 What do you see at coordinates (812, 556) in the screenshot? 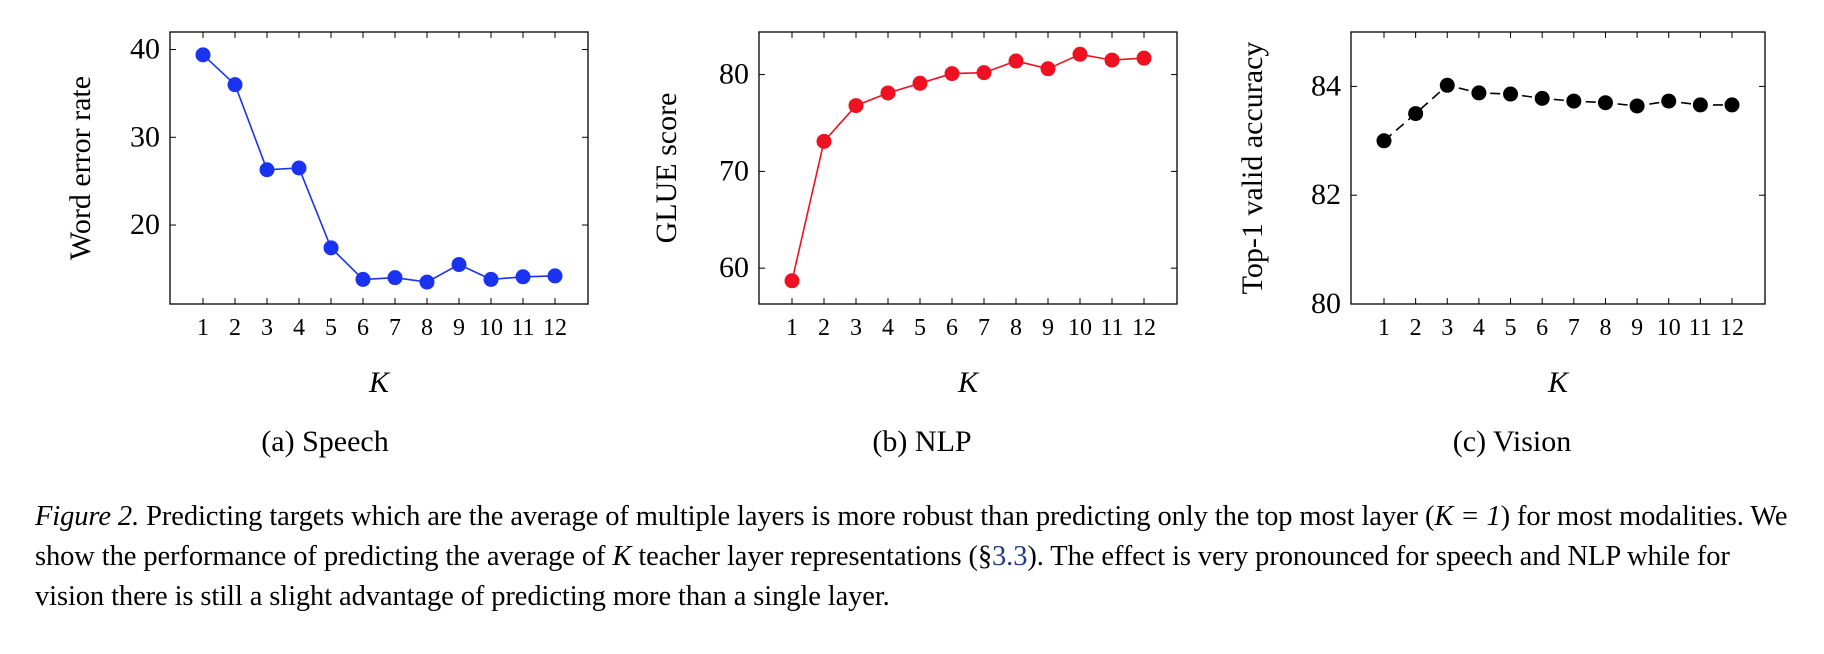
I see `caption-text-3: teacher layer representations (§` at bounding box center [812, 556].